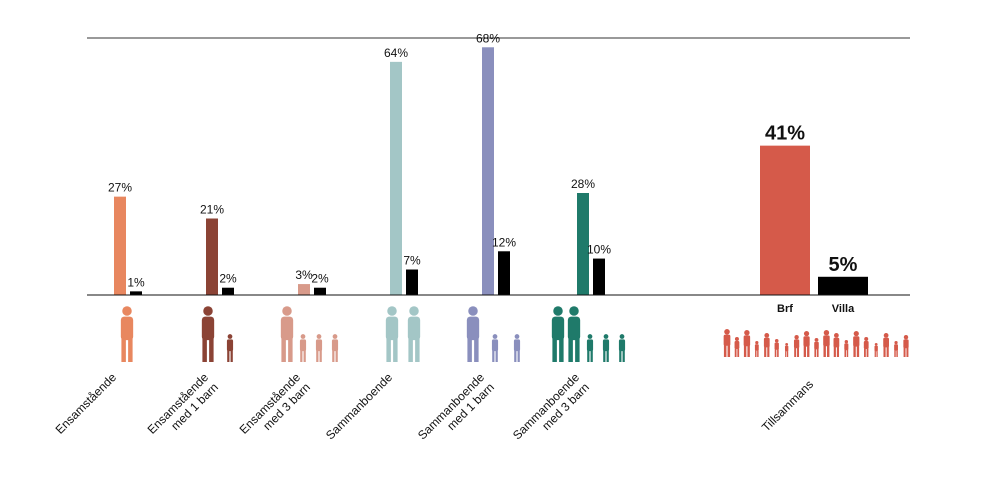  Describe the element at coordinates (412, 261) in the screenshot. I see `data-label-villa-3: 7%` at that location.